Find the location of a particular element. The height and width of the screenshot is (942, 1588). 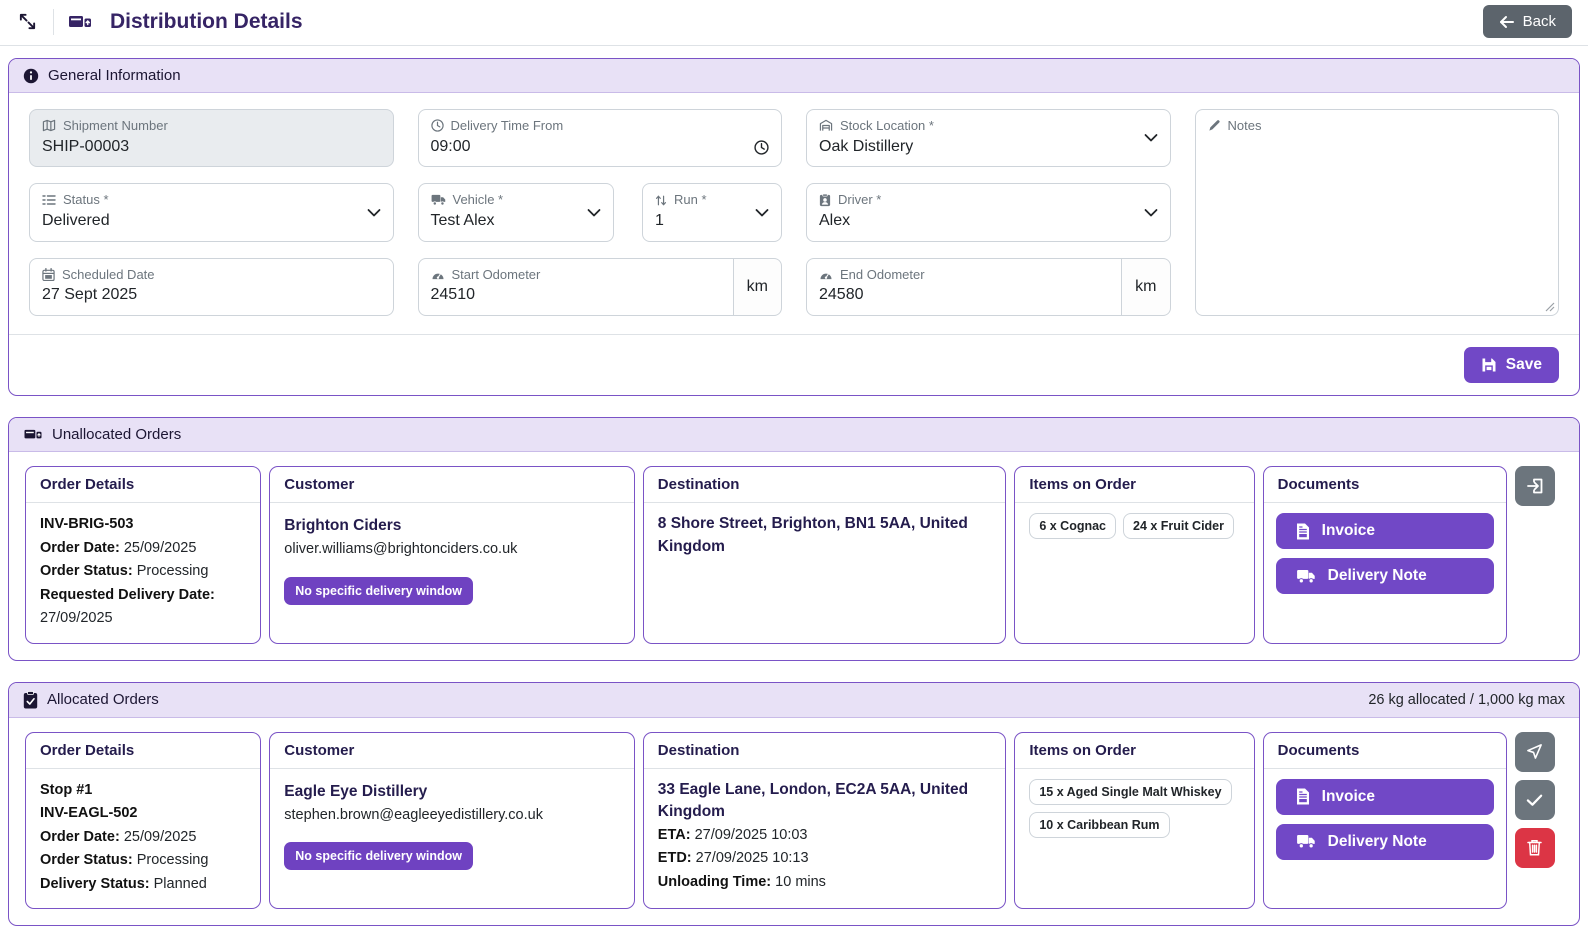

invoice-button-label: Invoice is located at coordinates (1348, 531).